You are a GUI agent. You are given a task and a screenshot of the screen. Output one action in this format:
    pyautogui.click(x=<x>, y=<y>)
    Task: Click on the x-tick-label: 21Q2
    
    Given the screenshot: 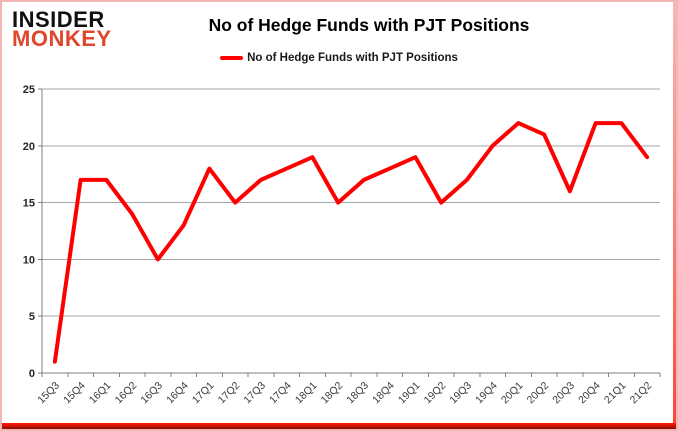 What is the action you would take?
    pyautogui.click(x=641, y=393)
    